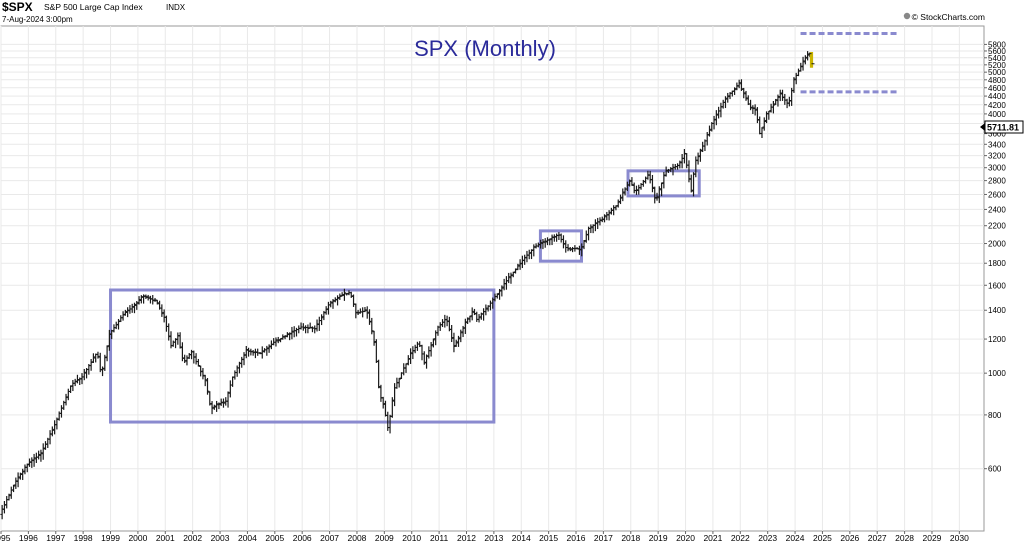  What do you see at coordinates (997, 114) in the screenshot?
I see `y-tick-label: 4000` at bounding box center [997, 114].